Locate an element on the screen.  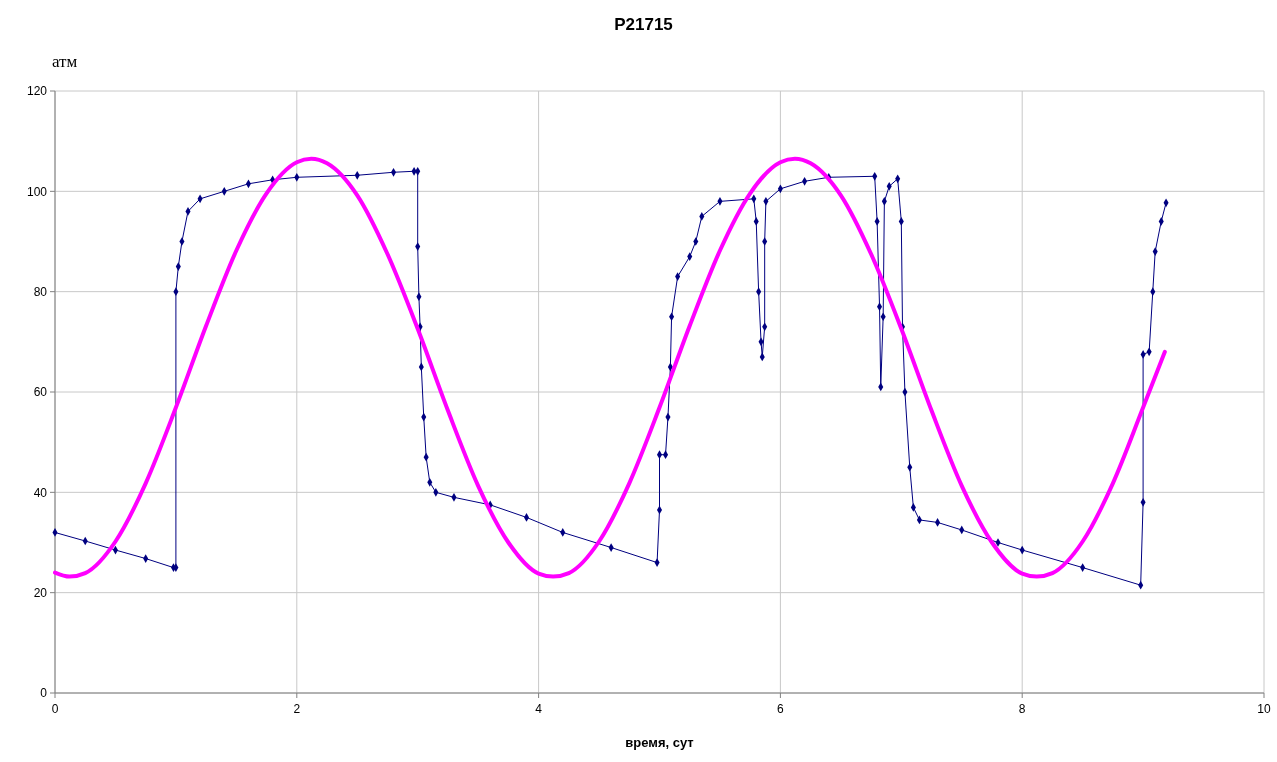
x-tick-label: 2 is located at coordinates (297, 709).